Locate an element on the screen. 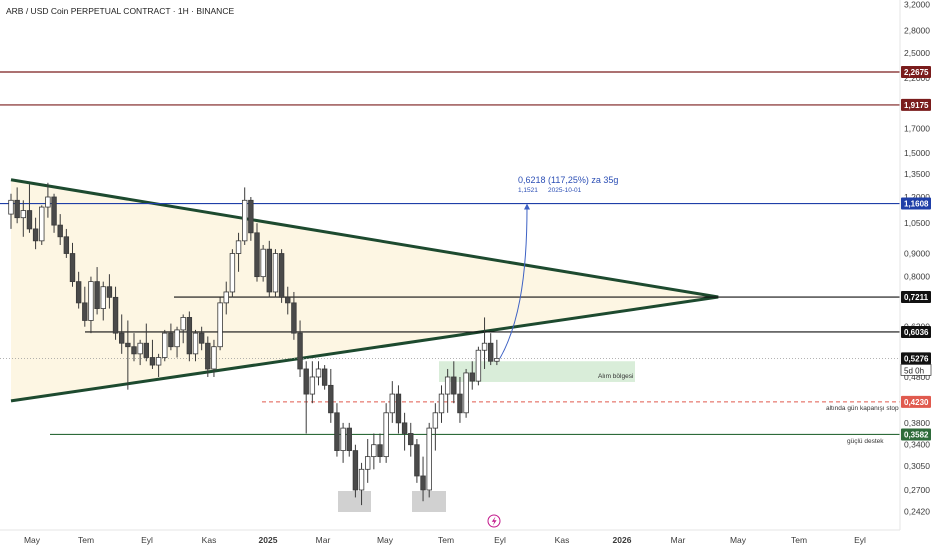 The width and height of the screenshot is (932, 550). triangle-lower-line is located at coordinates (364, 349).